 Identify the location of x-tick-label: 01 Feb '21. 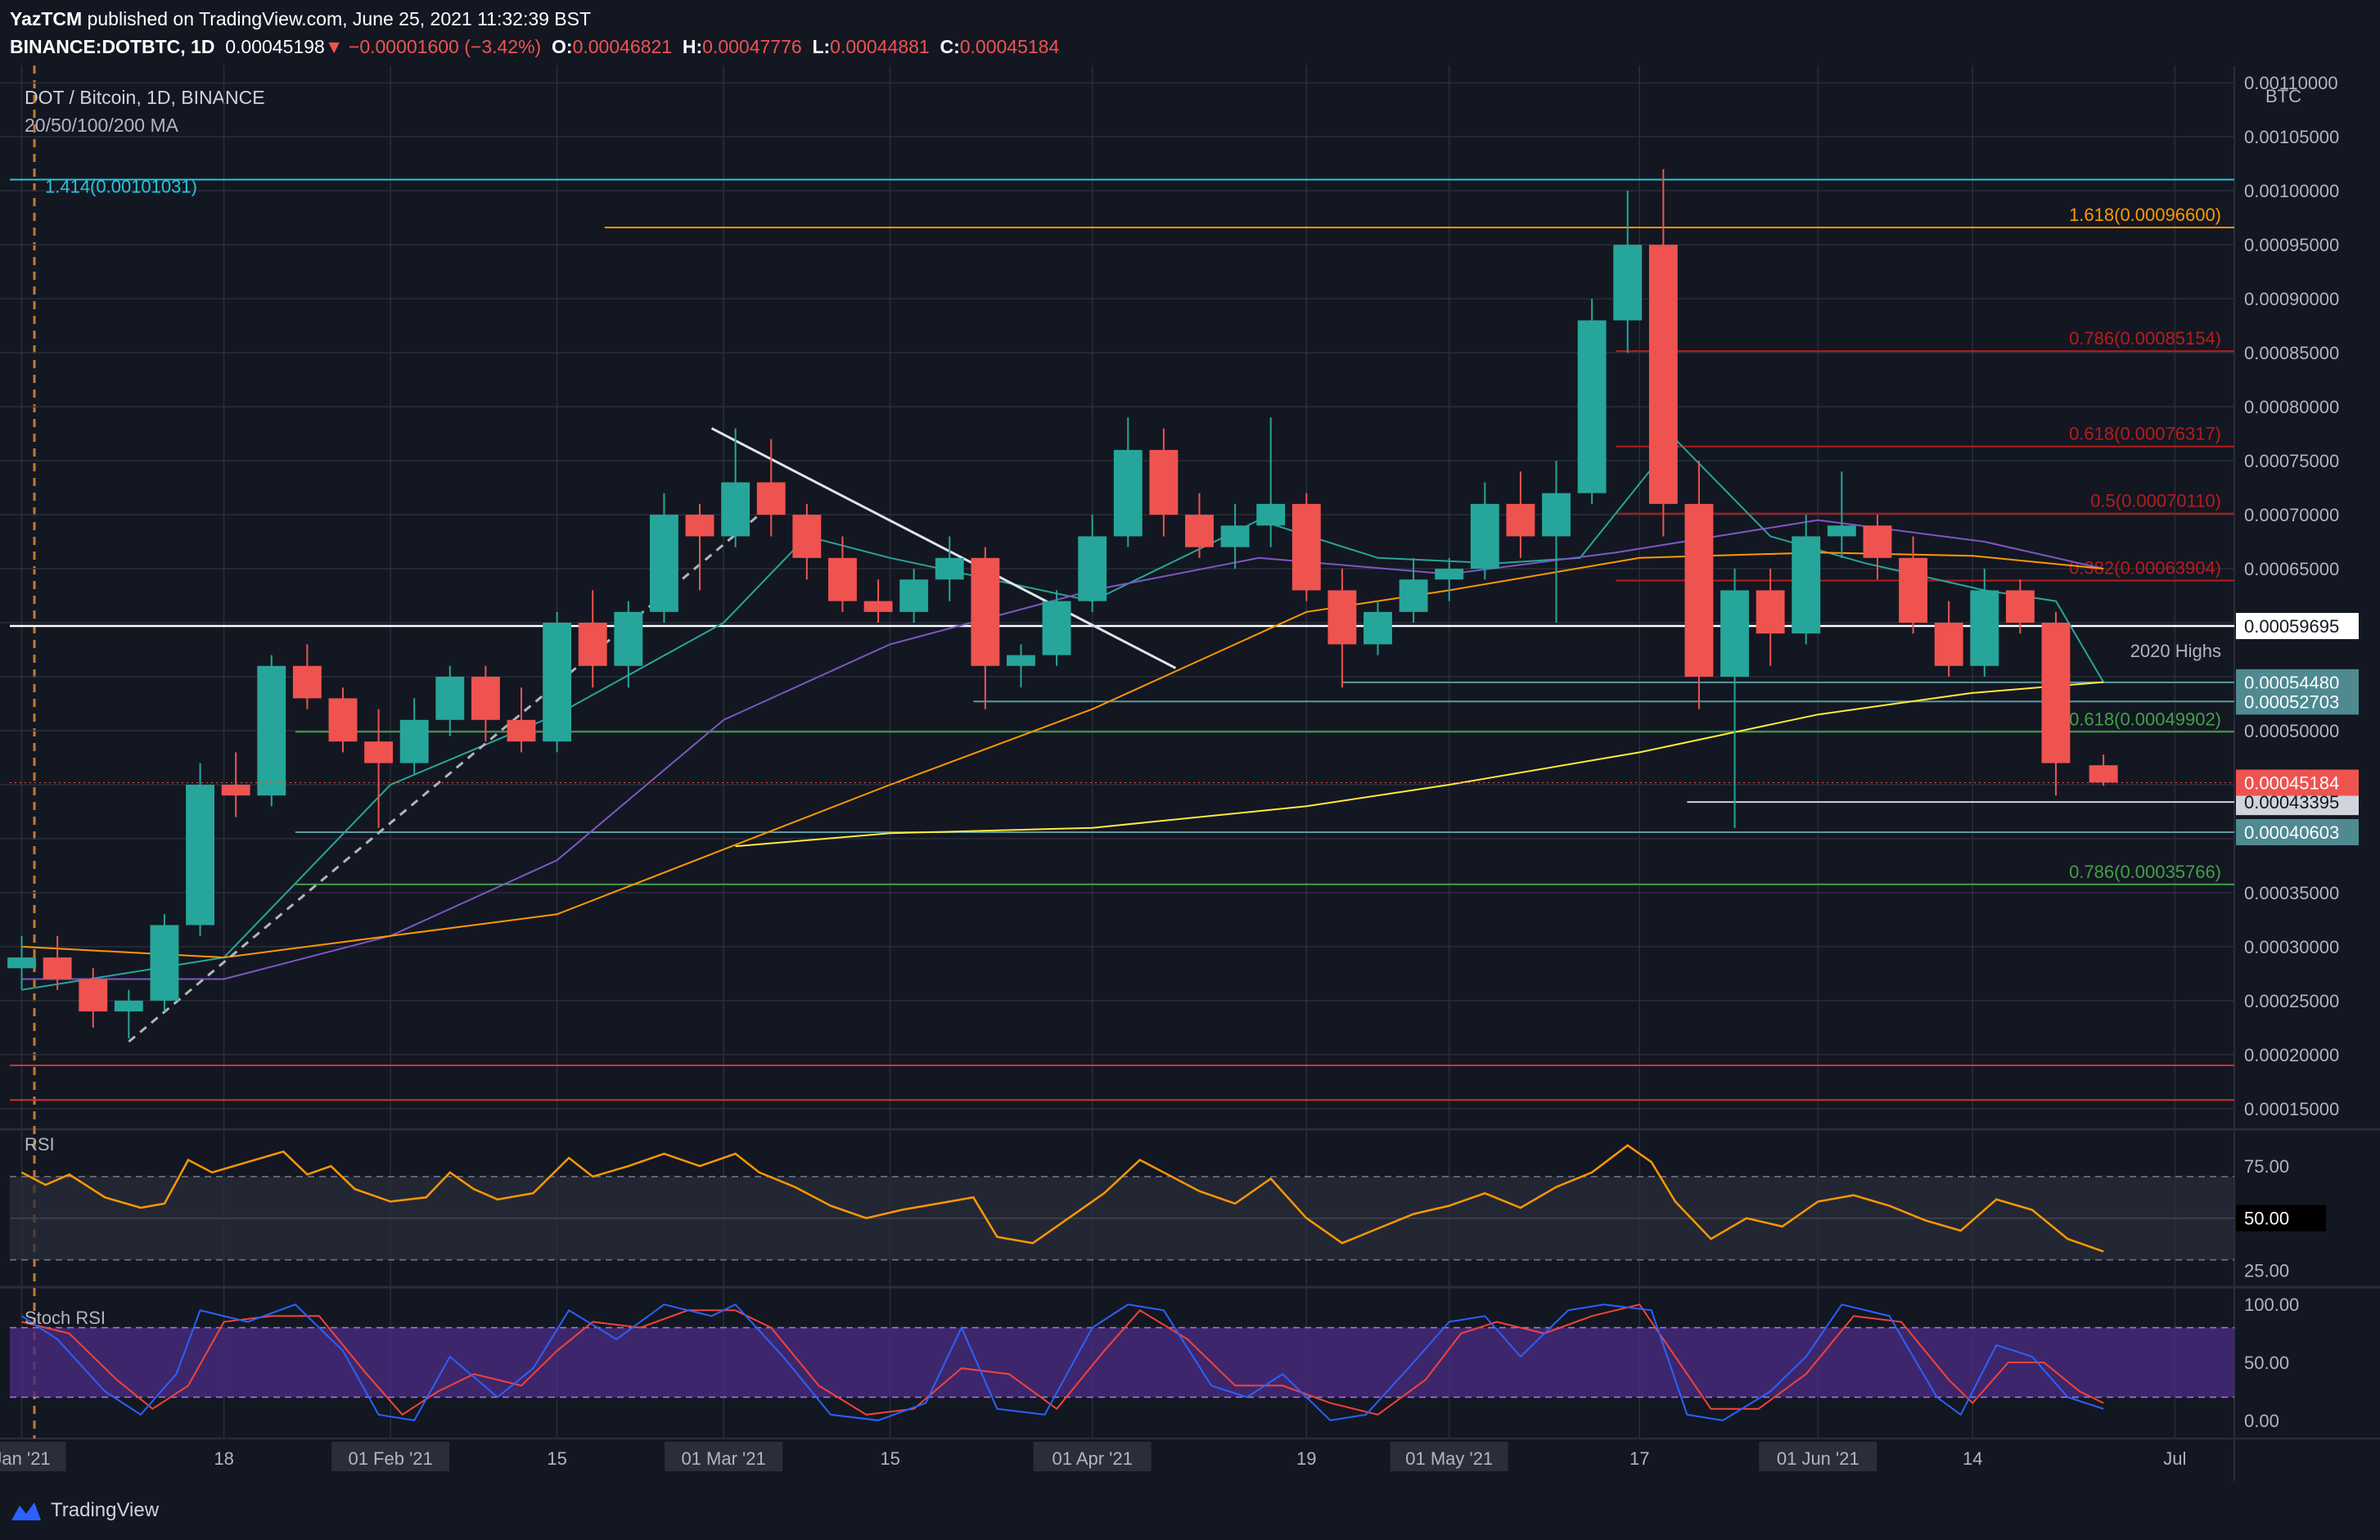
(390, 1458).